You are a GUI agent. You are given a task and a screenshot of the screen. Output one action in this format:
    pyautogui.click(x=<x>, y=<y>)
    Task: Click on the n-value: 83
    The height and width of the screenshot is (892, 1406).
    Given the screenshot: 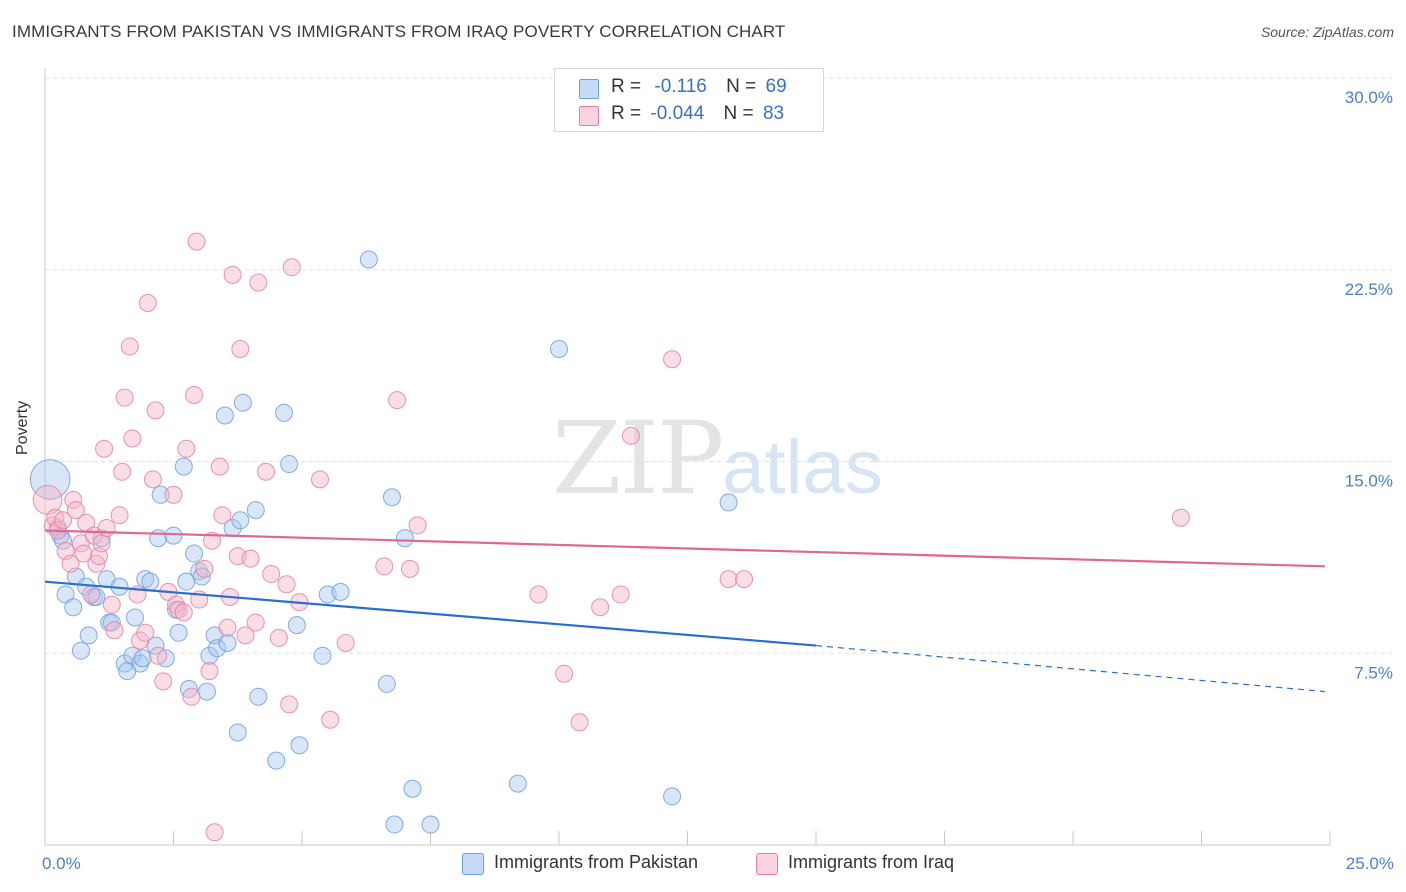 What is the action you would take?
    pyautogui.click(x=773, y=113)
    